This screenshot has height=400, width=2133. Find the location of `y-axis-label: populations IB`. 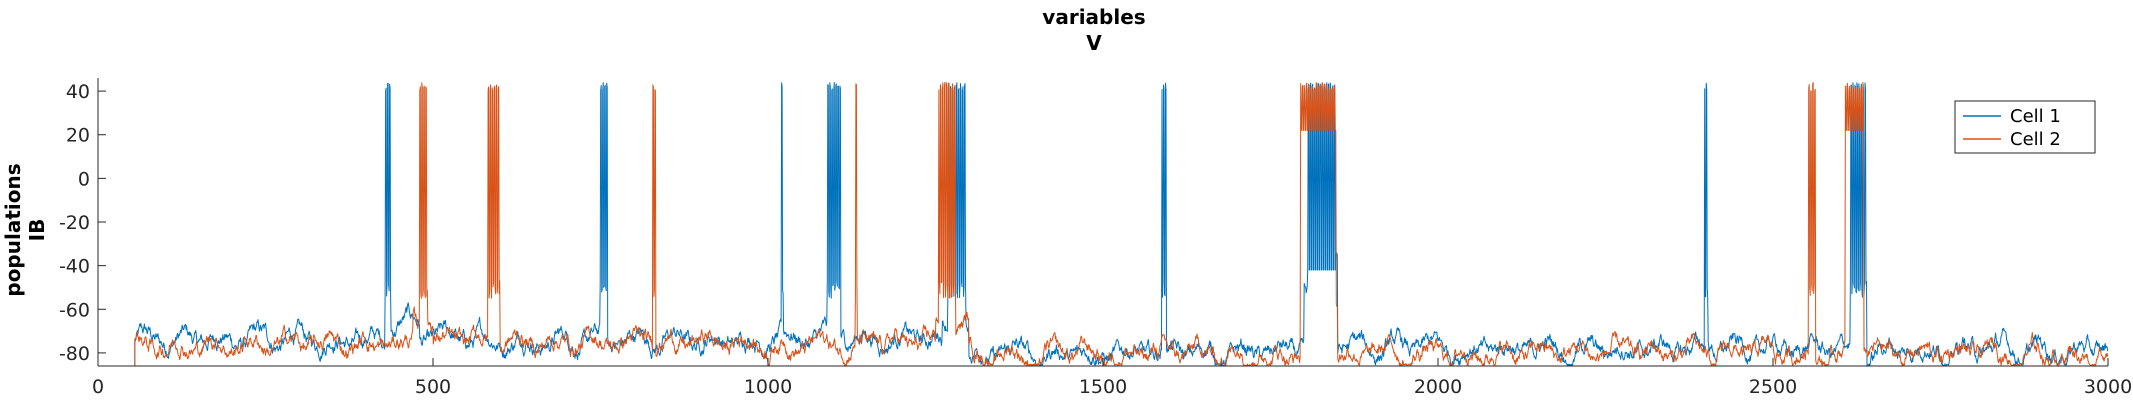

y-axis-label: populations IB is located at coordinates (25, 229).